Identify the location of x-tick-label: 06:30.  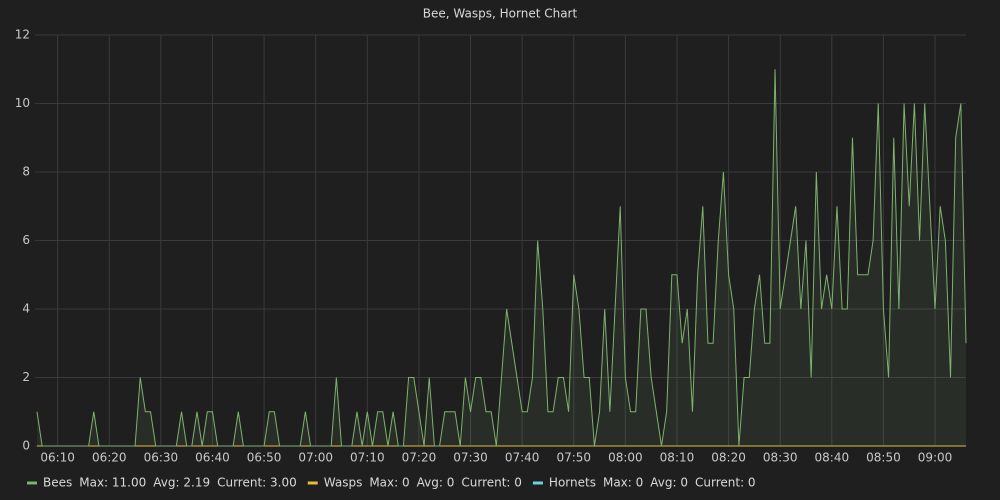
(161, 458).